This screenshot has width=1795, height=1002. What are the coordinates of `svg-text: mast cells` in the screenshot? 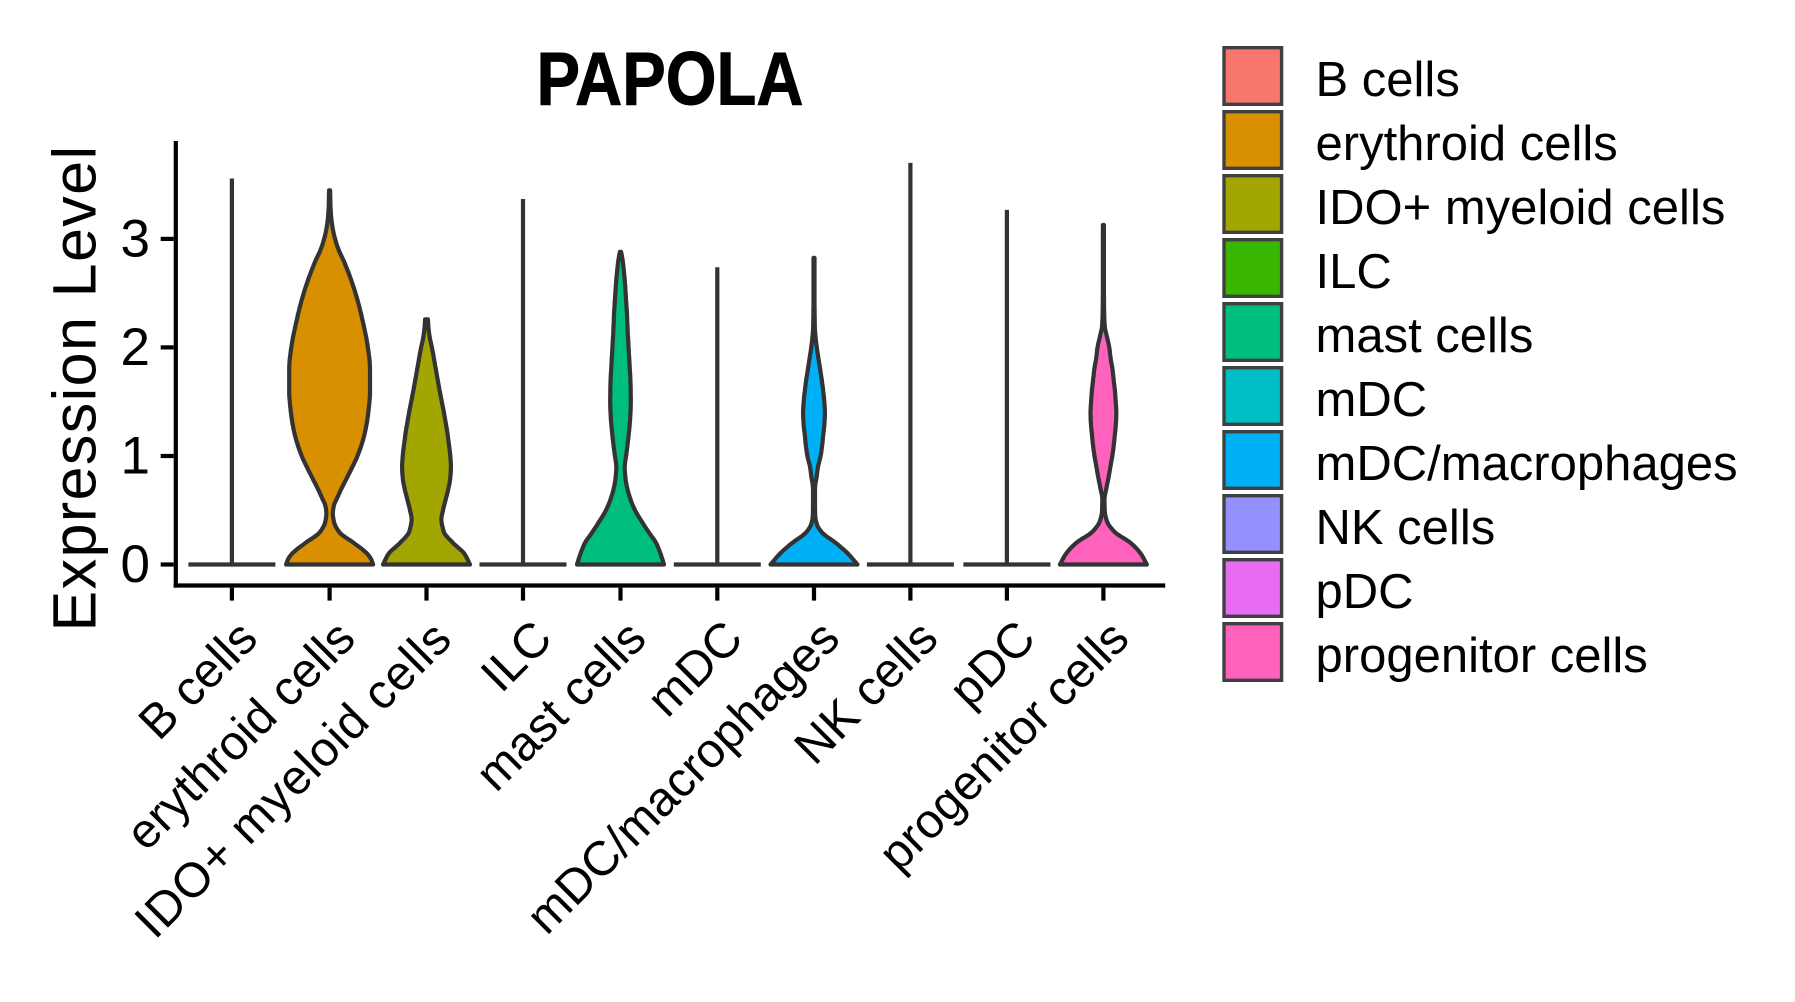 It's located at (1425, 336).